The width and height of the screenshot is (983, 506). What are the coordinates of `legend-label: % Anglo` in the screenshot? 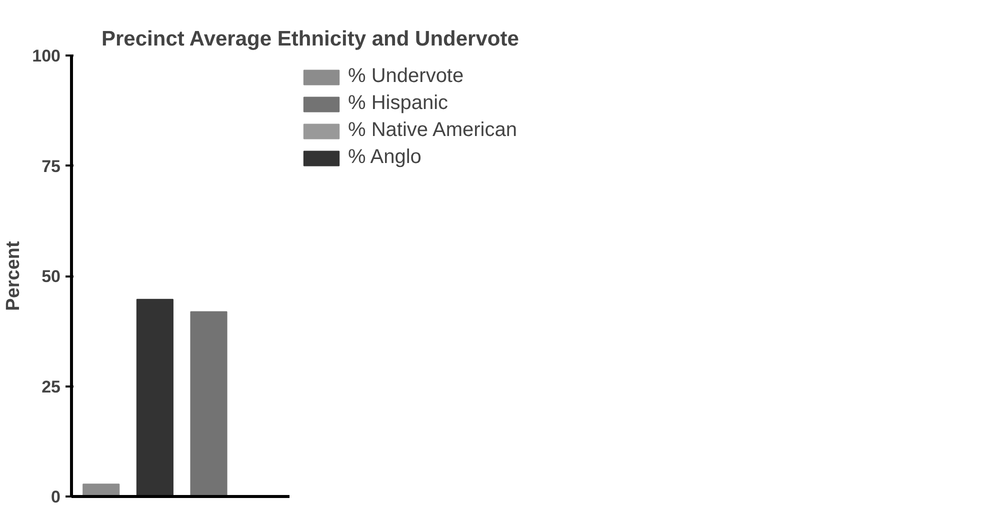 It's located at (385, 157).